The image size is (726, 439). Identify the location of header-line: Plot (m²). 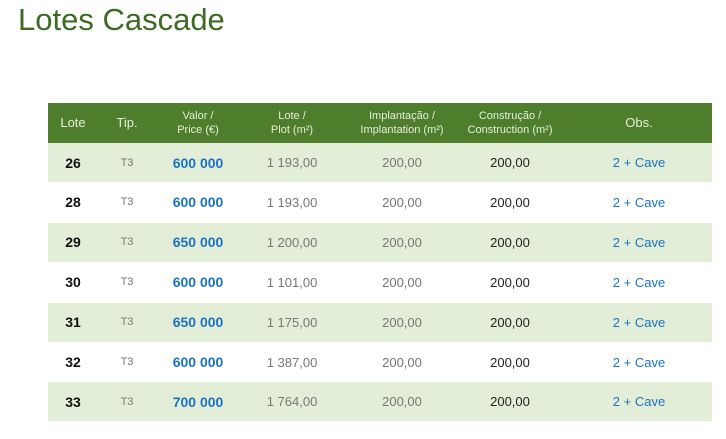
(292, 130).